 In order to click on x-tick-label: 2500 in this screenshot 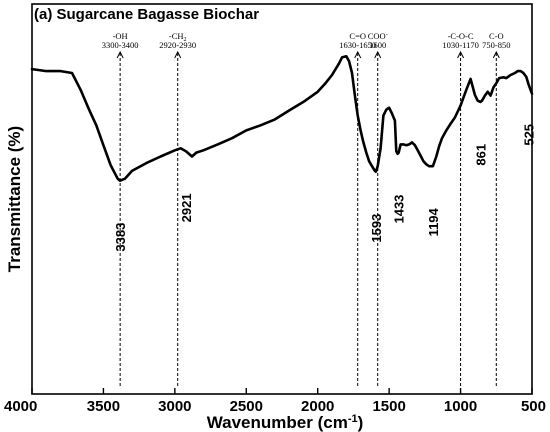, I will do `click(246, 406)`.